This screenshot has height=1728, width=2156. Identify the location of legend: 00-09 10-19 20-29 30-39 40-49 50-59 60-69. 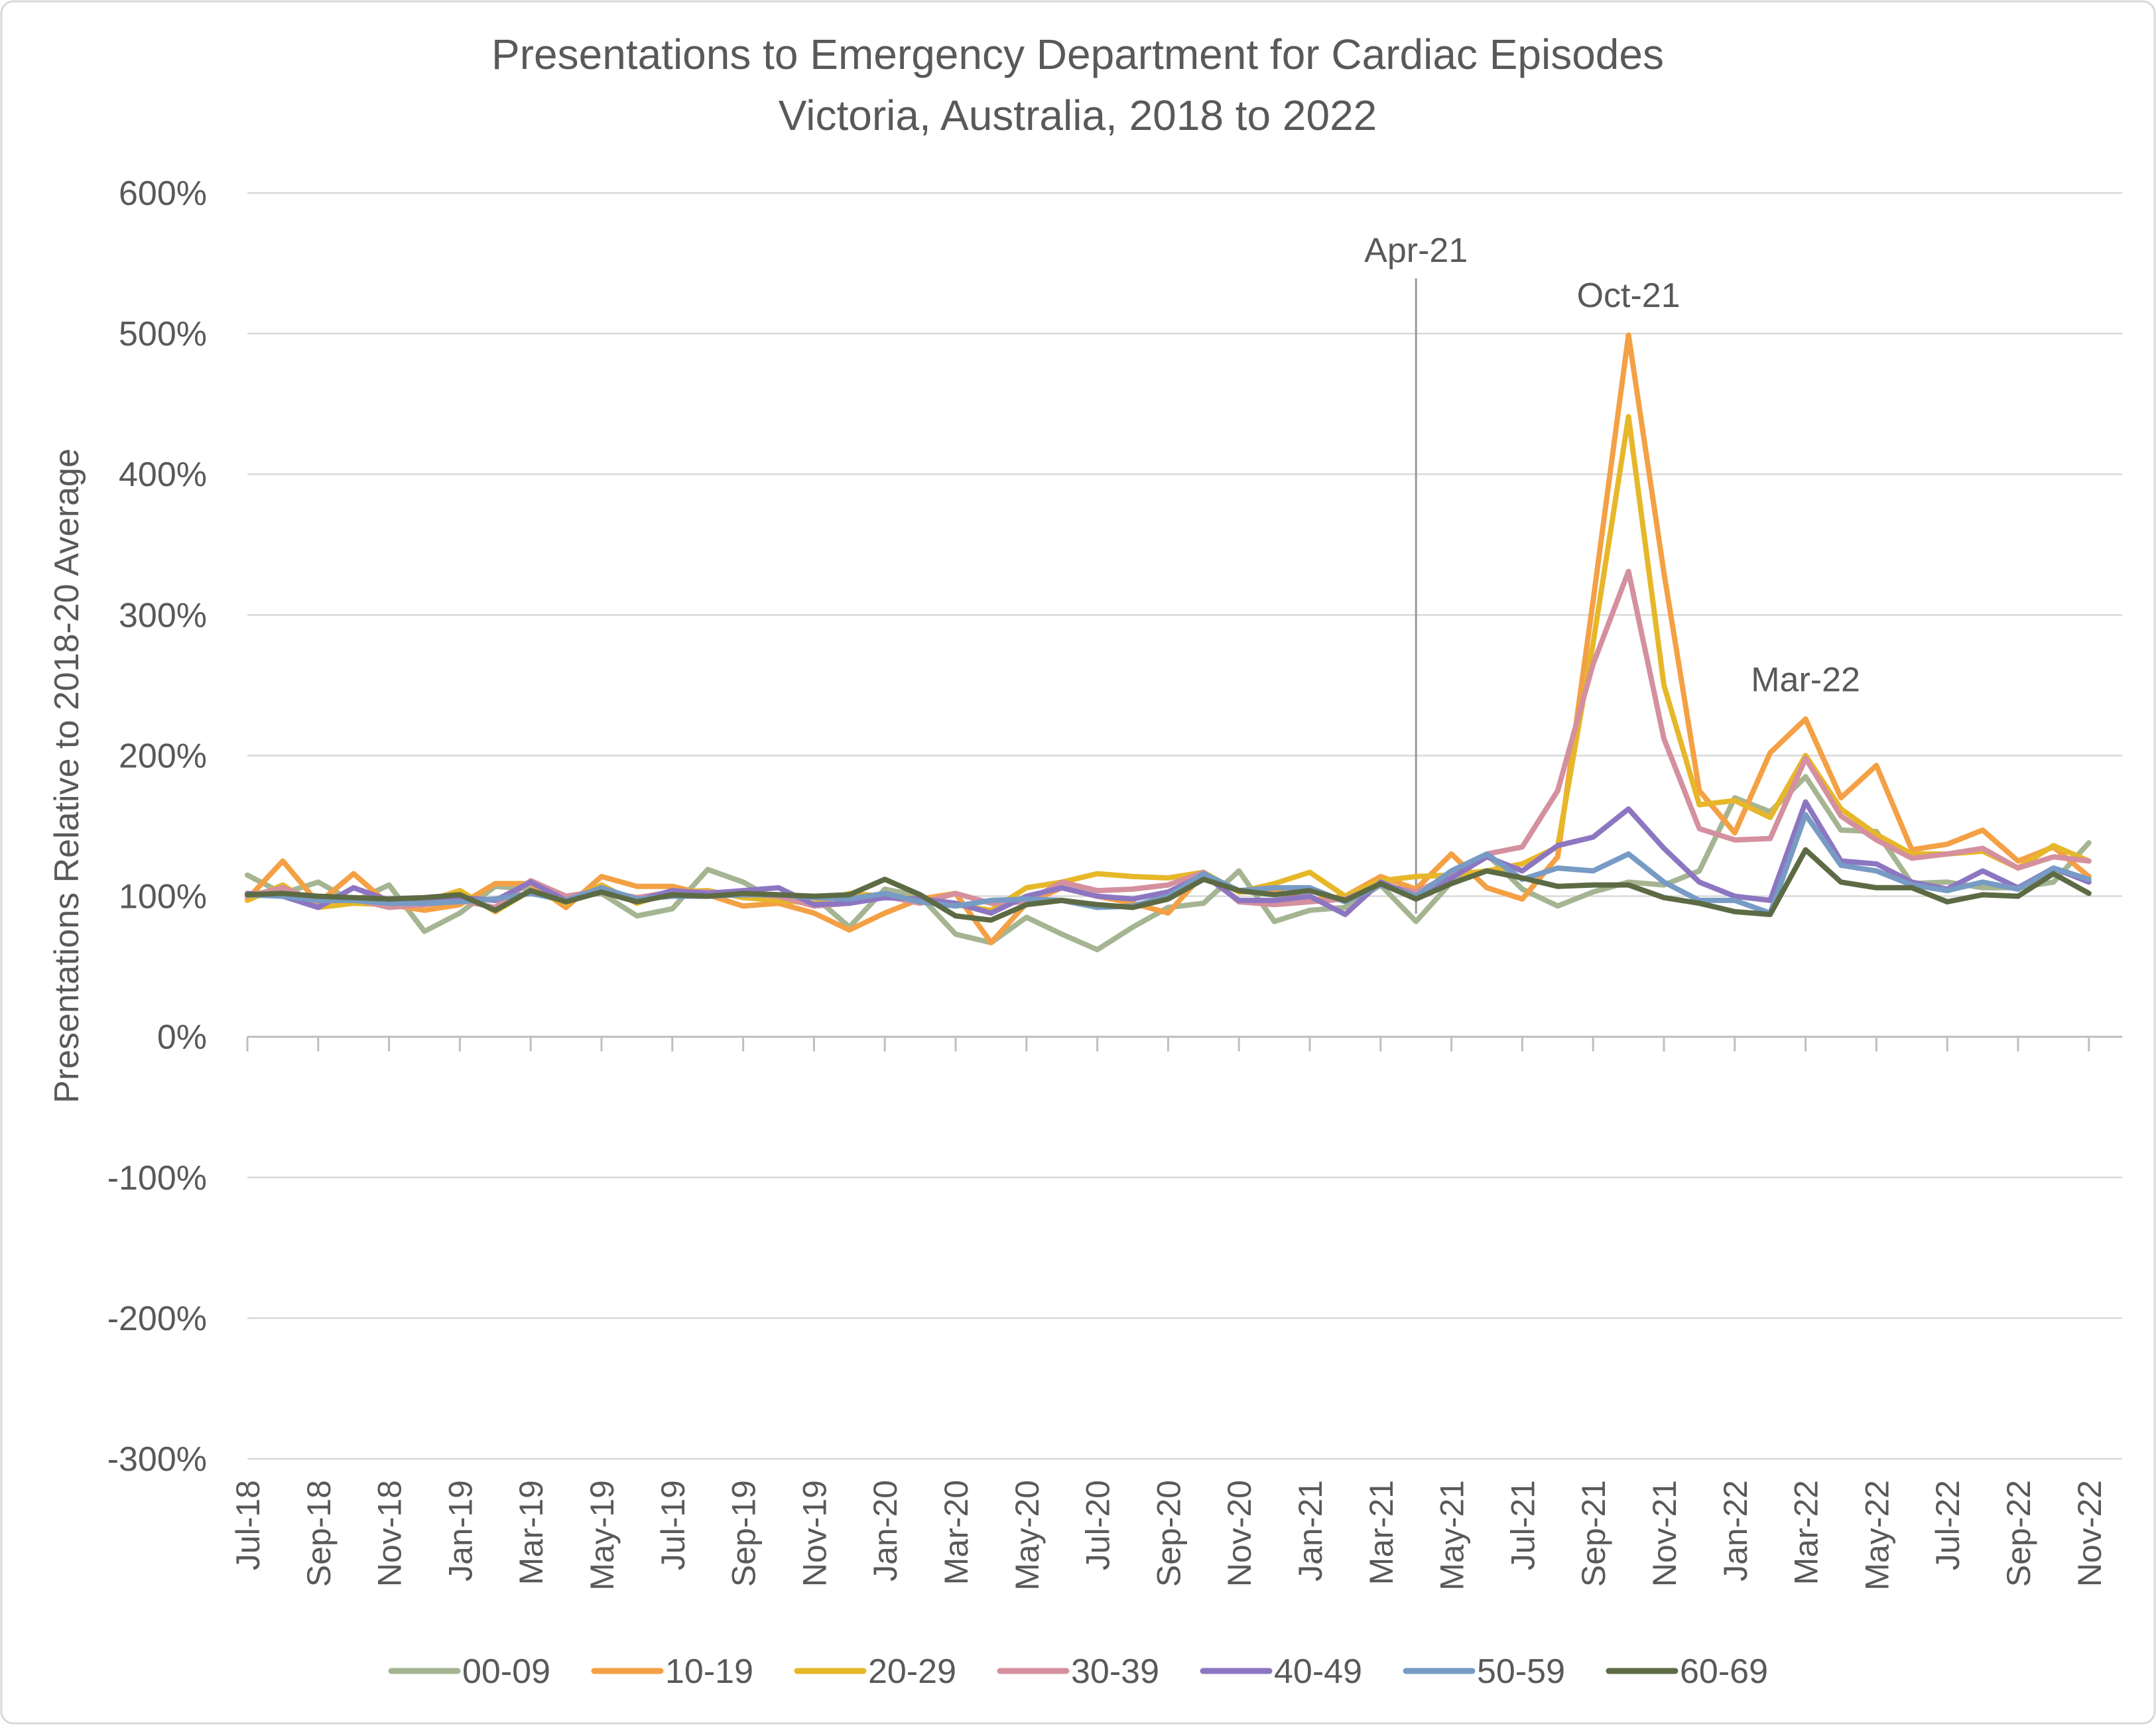
(1078, 1671).